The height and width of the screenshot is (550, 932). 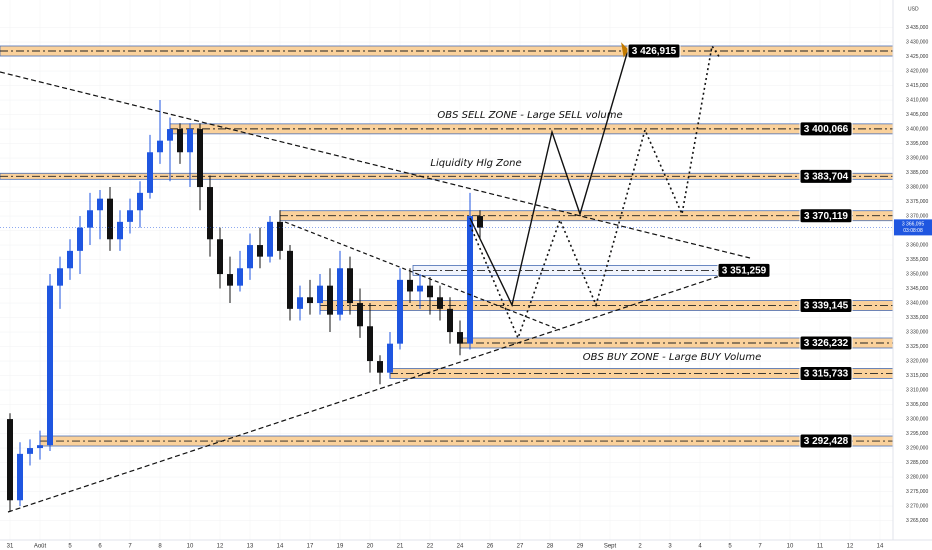 What do you see at coordinates (880, 547) in the screenshot?
I see `x-tick-label: 14` at bounding box center [880, 547].